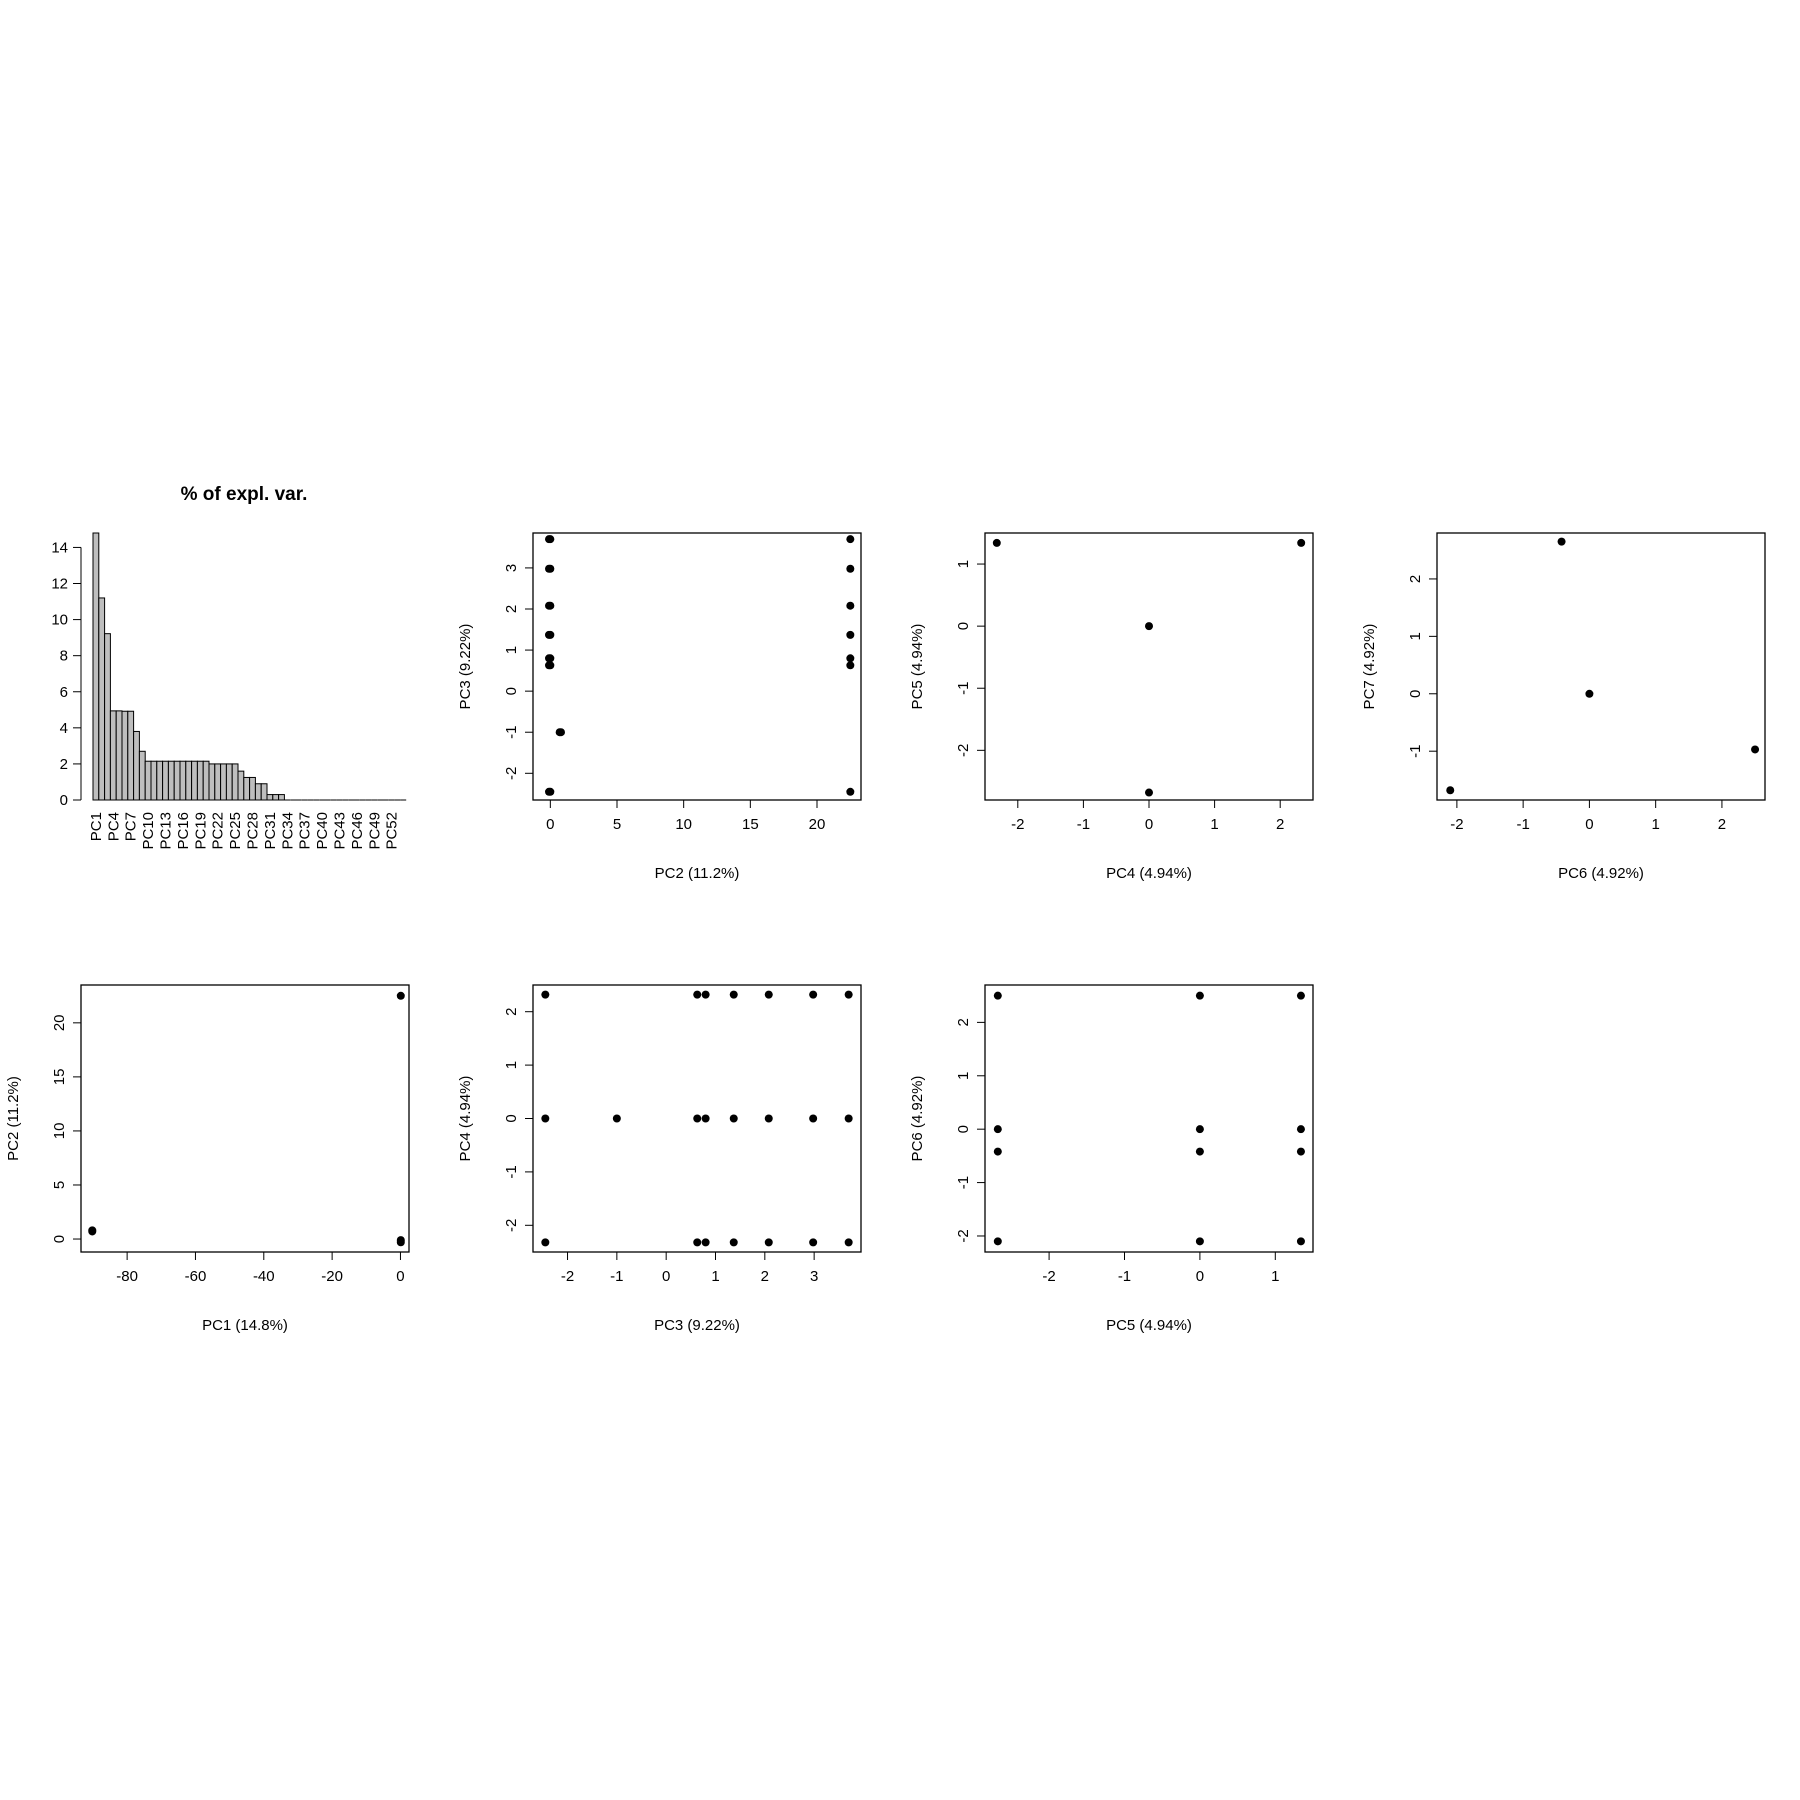 The width and height of the screenshot is (1800, 1800). Describe the element at coordinates (511, 568) in the screenshot. I see `y-tick-label: 3` at that location.